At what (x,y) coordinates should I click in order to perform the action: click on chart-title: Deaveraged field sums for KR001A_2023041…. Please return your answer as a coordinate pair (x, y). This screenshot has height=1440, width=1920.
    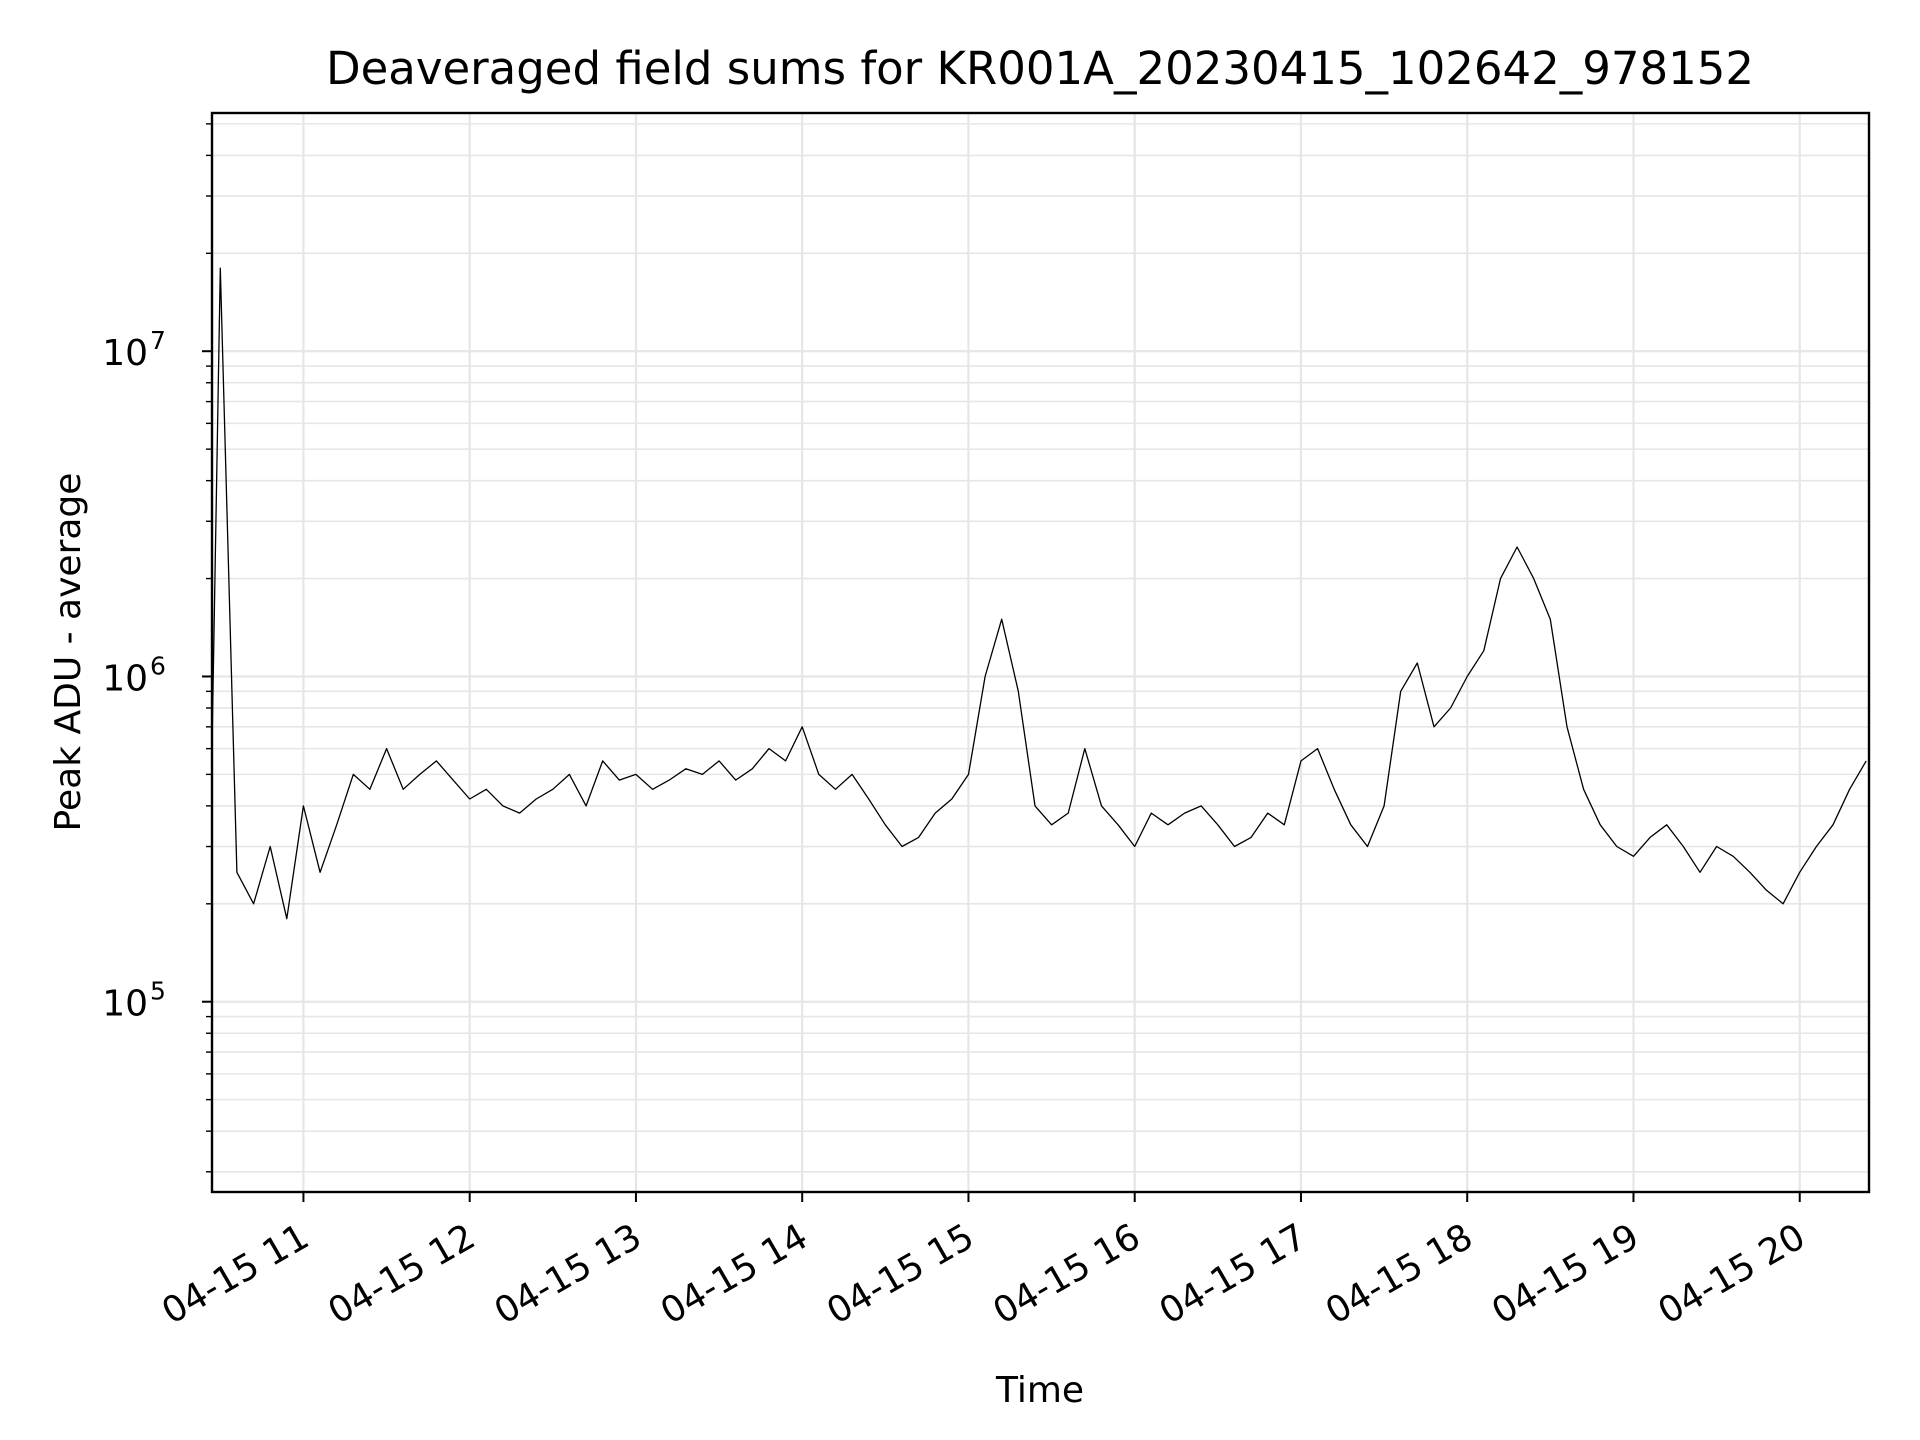
    Looking at the image, I should click on (1040, 68).